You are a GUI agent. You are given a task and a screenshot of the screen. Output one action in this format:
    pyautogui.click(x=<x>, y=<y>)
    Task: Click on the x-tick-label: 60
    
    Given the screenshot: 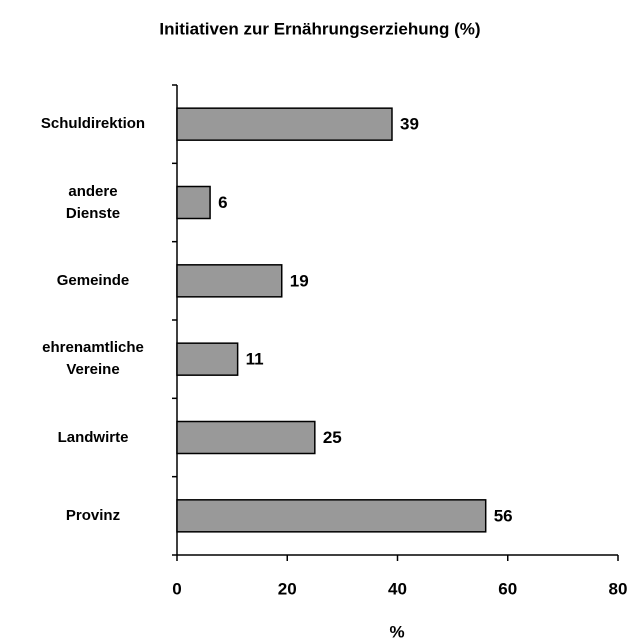 What is the action you would take?
    pyautogui.click(x=507, y=588)
    